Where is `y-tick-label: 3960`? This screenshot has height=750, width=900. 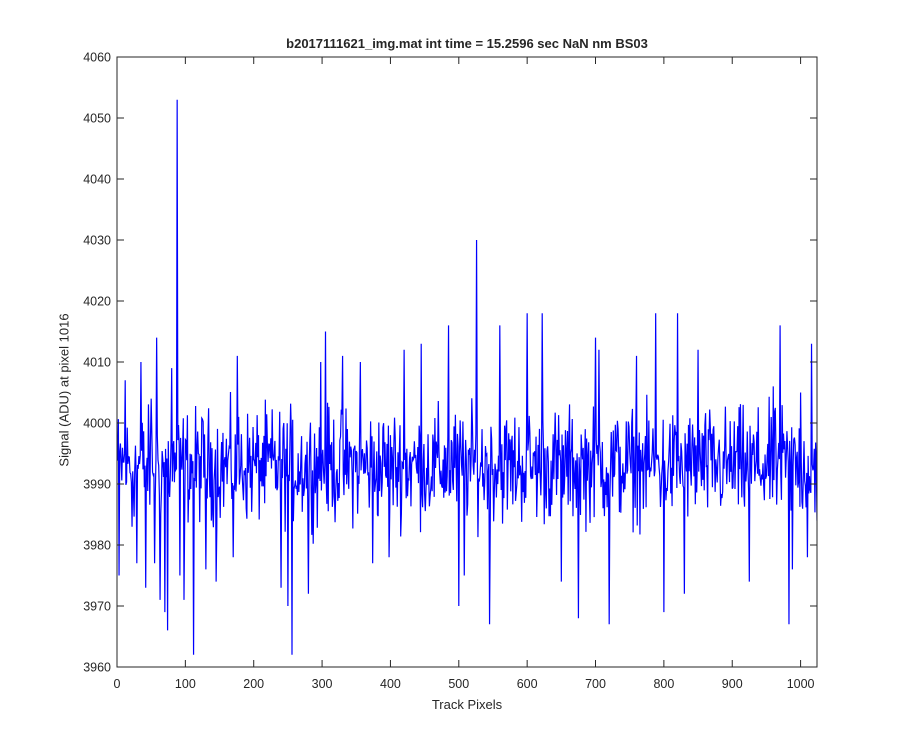
y-tick-label: 3960 is located at coordinates (97, 668).